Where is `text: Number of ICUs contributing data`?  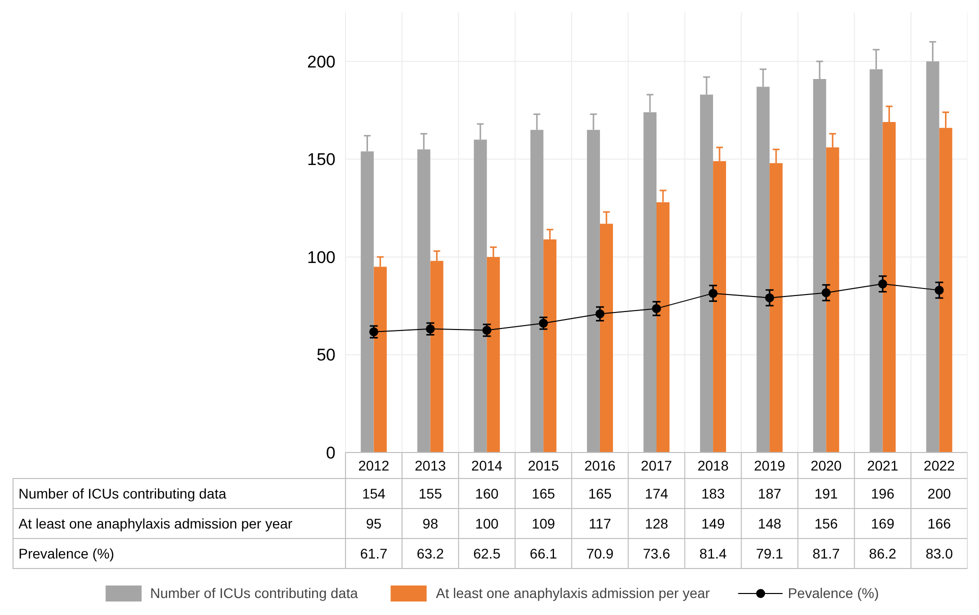 text: Number of ICUs contributing data is located at coordinates (122, 494).